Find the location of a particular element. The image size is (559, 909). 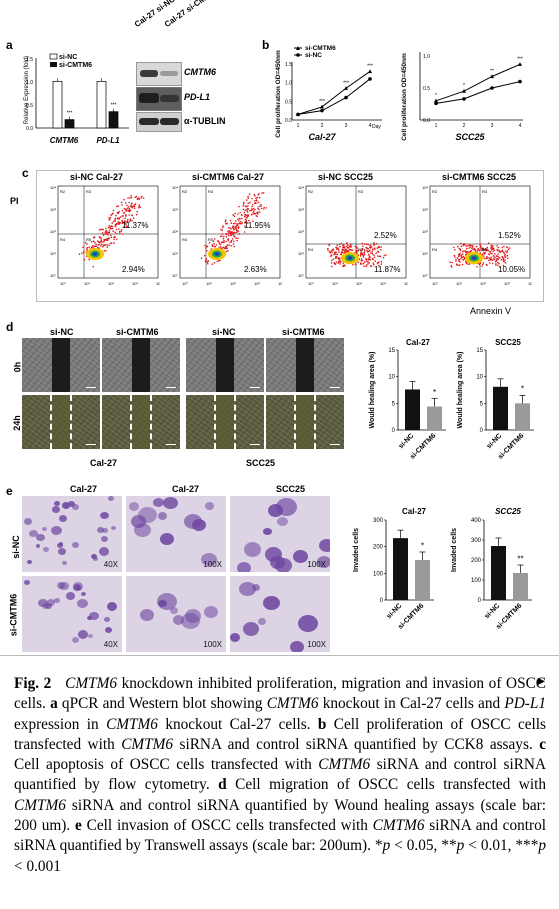

transwell-row-label-si-cmtm6: si-CMTM6 is located at coordinates (13, 615).